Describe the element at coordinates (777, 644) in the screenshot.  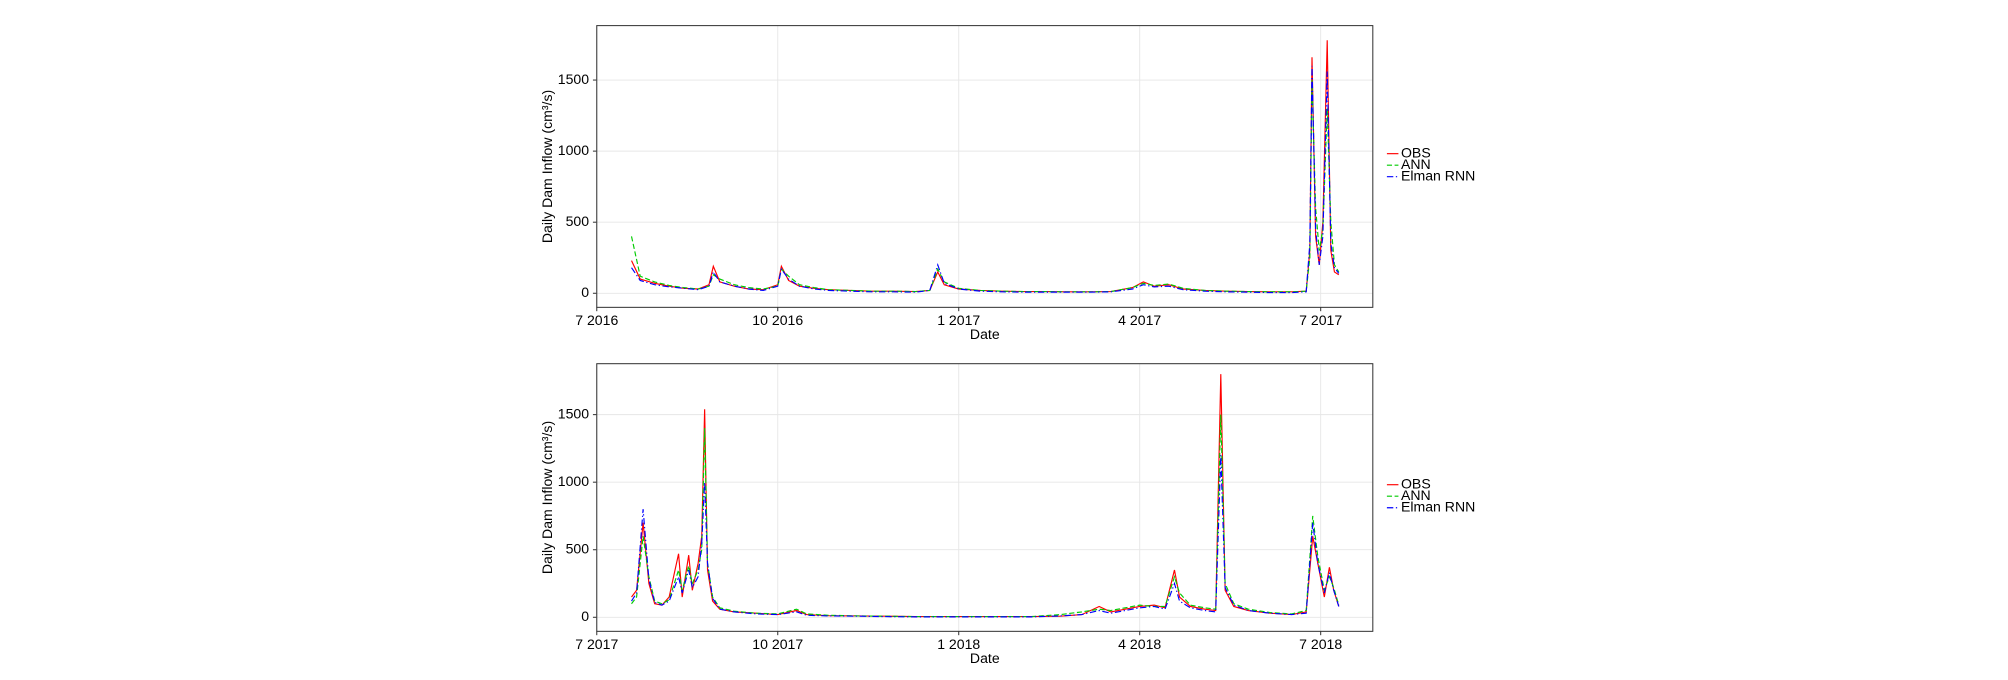
I see `x-tick-label: 10 2017` at that location.